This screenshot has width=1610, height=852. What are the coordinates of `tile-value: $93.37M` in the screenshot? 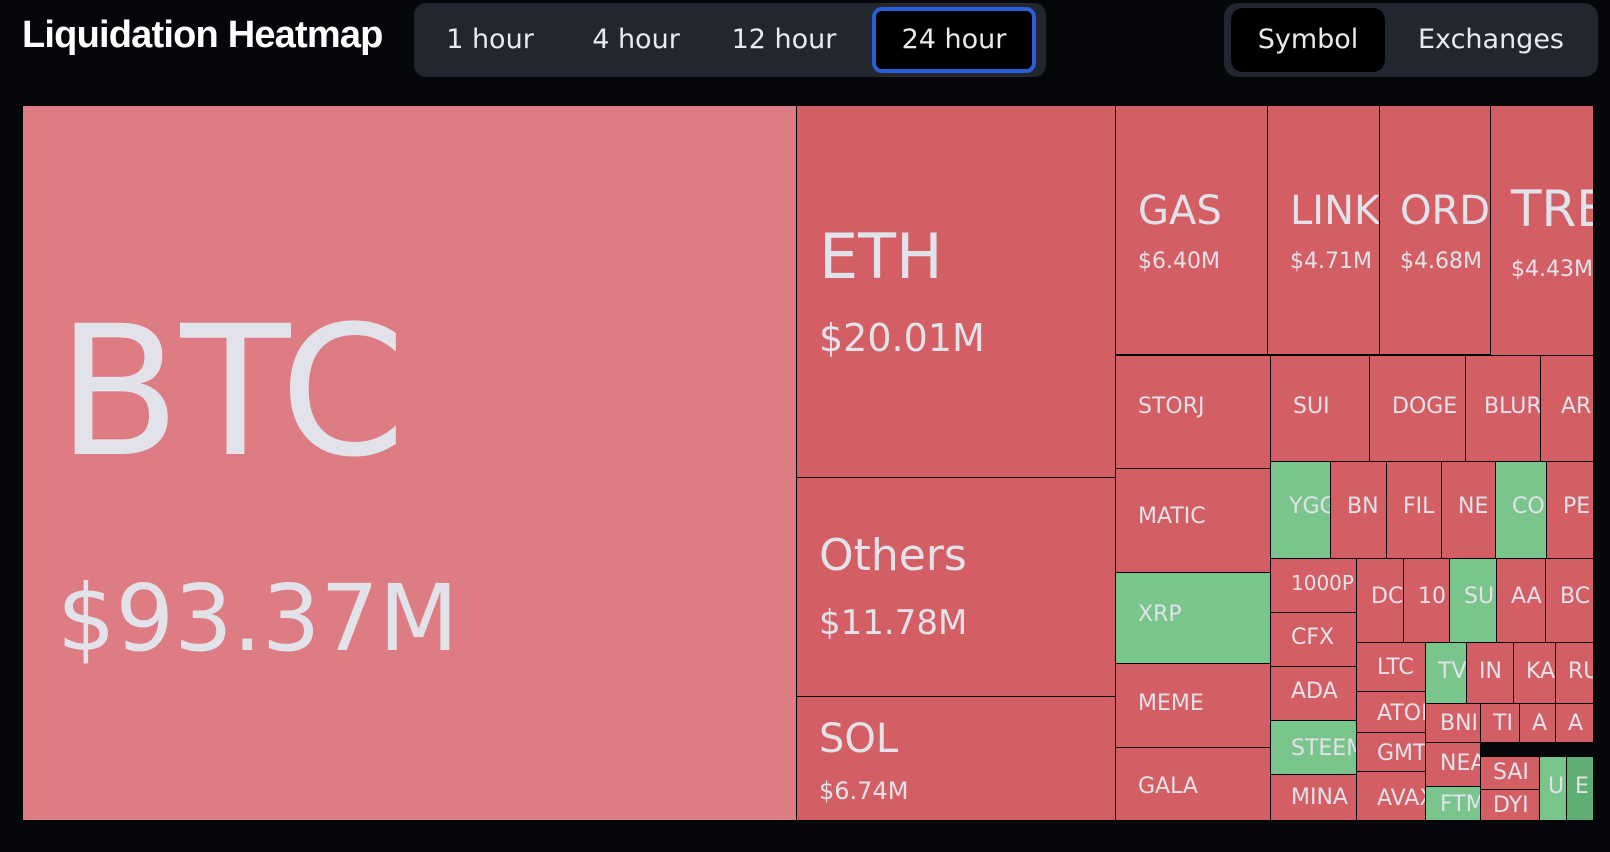 It's located at (258, 618).